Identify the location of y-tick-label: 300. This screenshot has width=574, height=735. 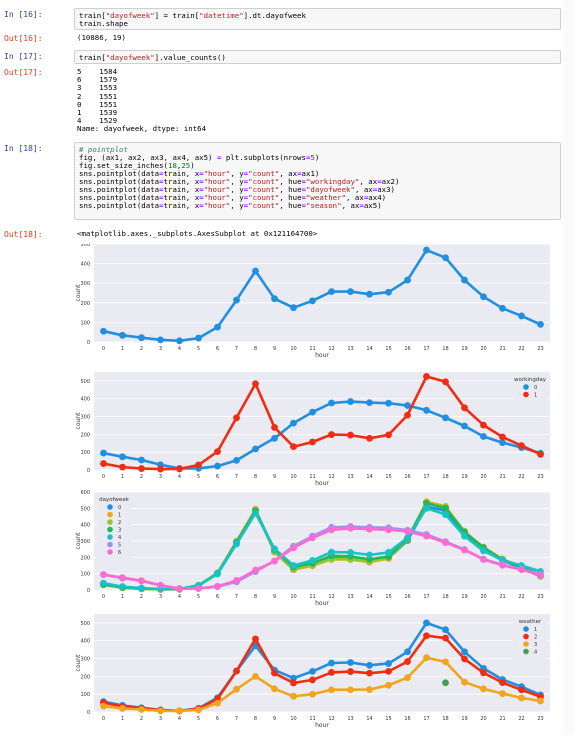
(85, 660).